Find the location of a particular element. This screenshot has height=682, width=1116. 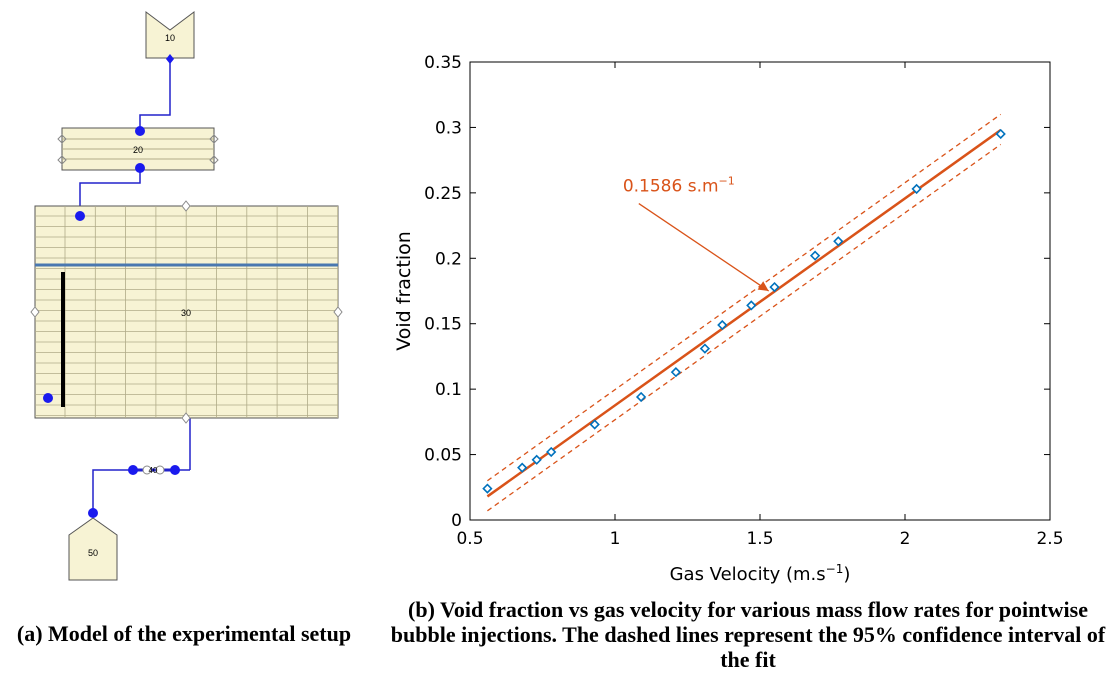

top-node-label: 10 is located at coordinates (170, 38).